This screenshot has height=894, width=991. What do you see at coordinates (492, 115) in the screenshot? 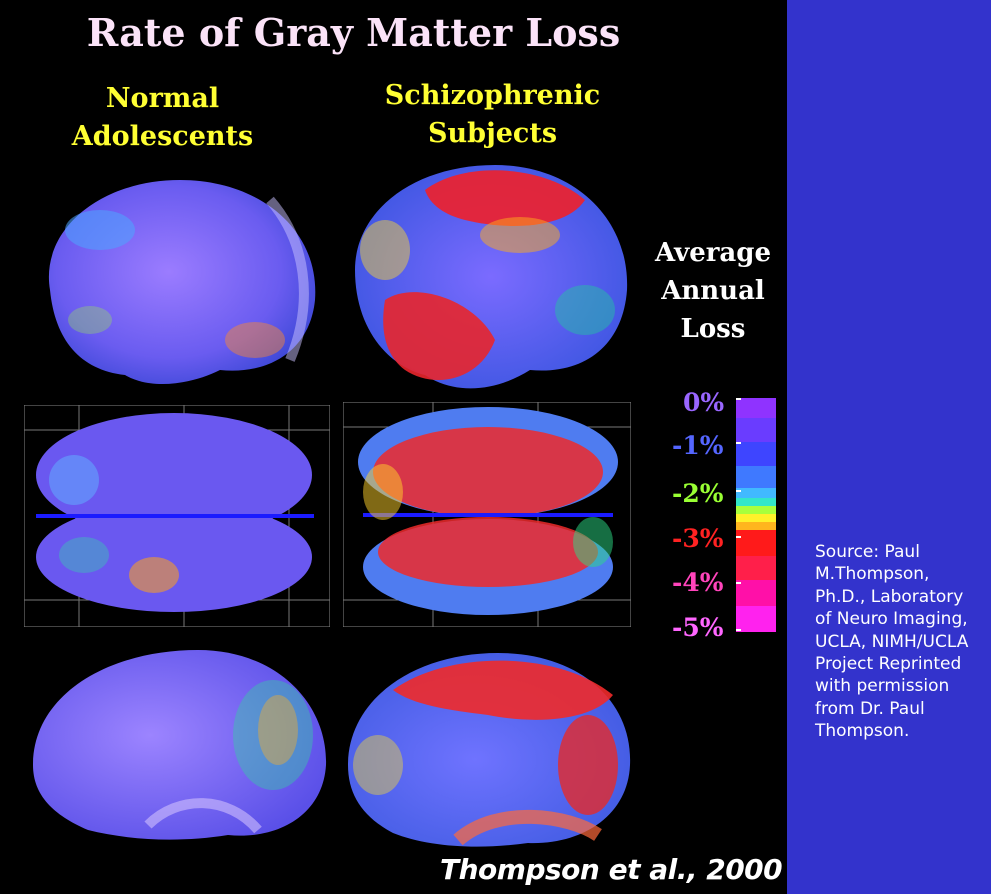
I see `schizophrenic-subjects-header: Schizophrenic Subjects` at bounding box center [492, 115].